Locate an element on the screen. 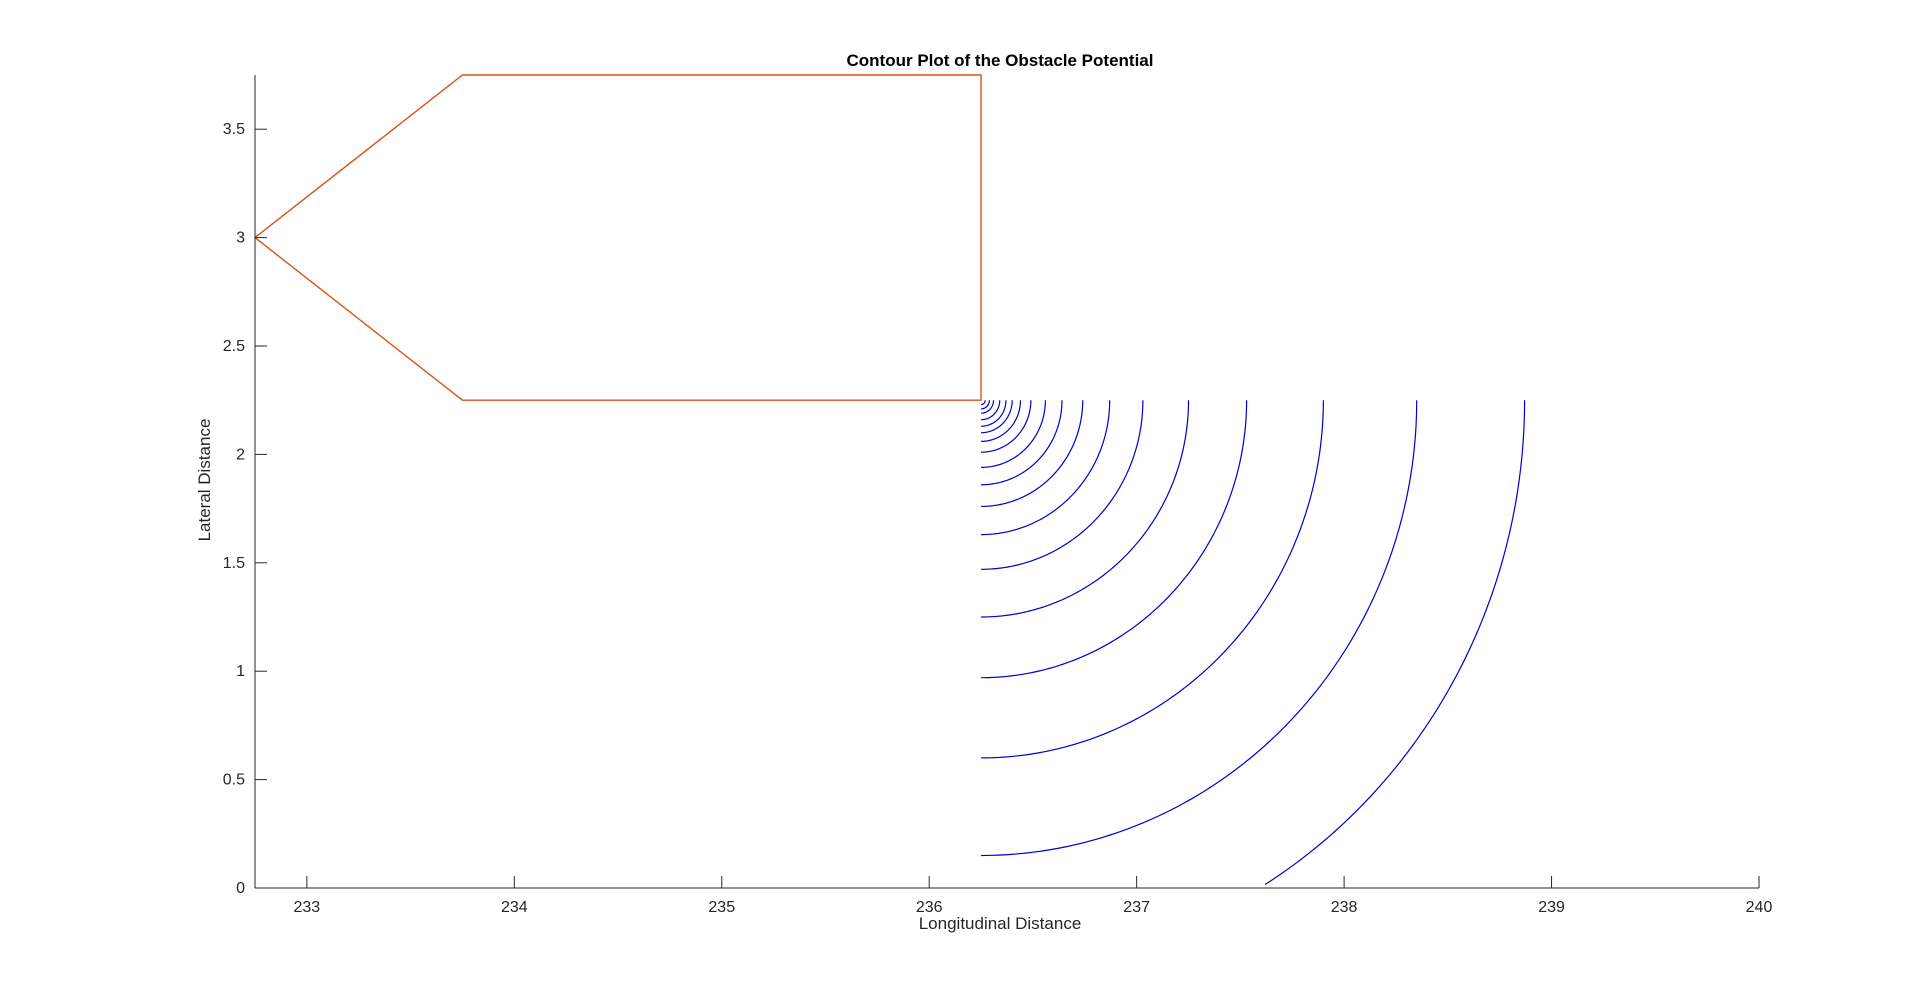  x-ticks: 233 234 235 236 237 238 239 240 is located at coordinates (1033, 896).